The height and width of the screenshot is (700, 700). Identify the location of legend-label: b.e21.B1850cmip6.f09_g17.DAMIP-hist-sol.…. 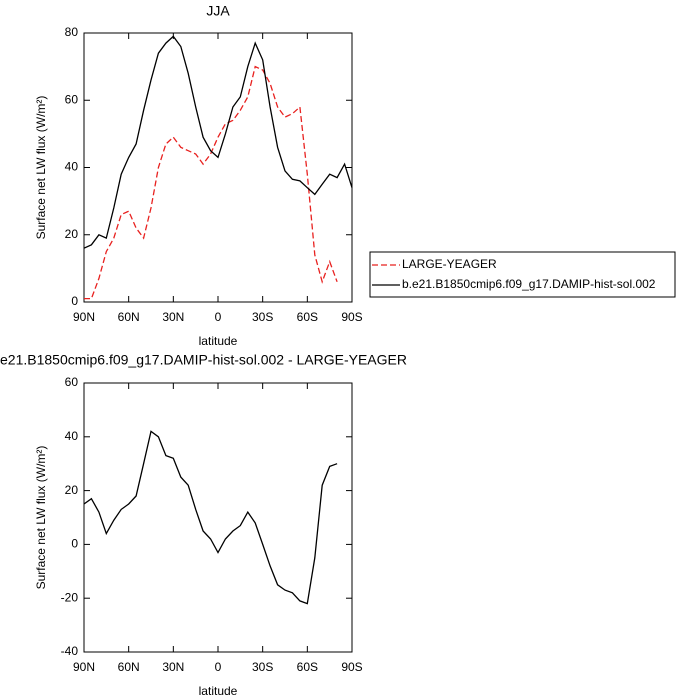
(529, 284).